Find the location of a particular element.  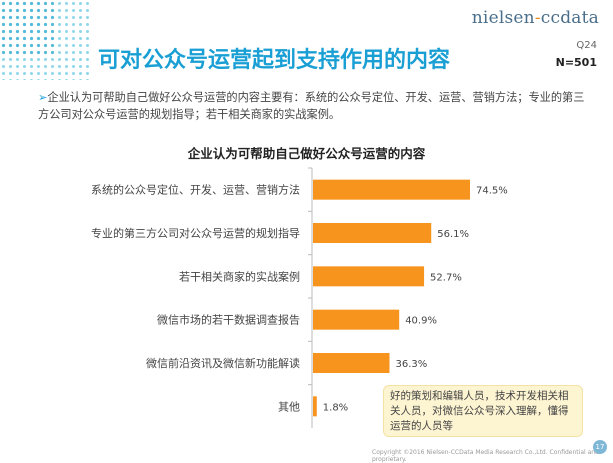

brand-logo: nielsen-ccdata is located at coordinates (535, 18).